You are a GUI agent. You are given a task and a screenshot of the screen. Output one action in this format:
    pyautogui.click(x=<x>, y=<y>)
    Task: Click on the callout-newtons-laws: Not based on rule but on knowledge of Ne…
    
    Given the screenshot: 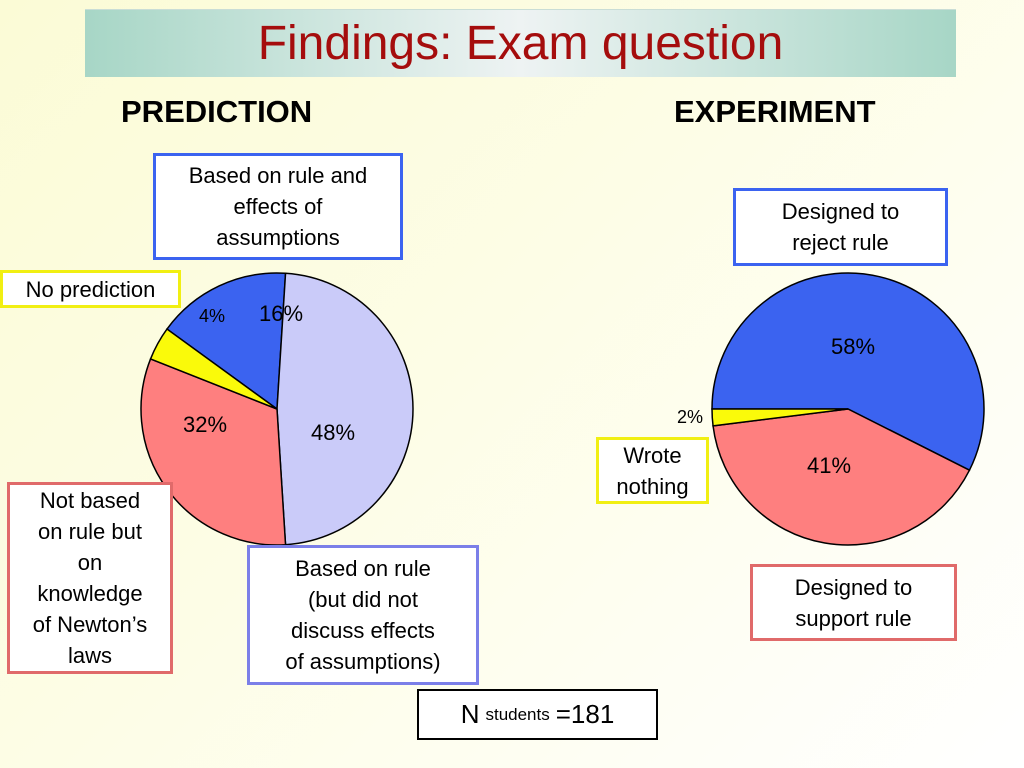 What is the action you would take?
    pyautogui.click(x=90, y=578)
    